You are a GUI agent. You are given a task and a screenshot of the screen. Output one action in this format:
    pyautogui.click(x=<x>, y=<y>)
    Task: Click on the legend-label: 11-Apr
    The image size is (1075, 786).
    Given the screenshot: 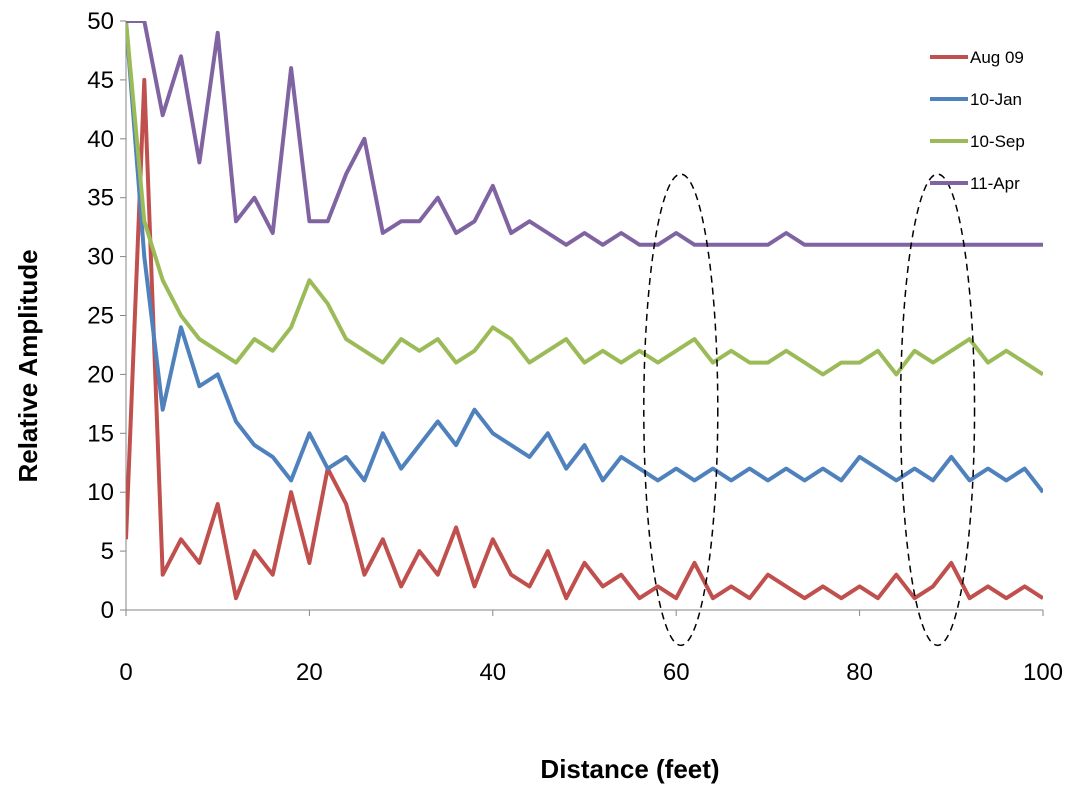 What is the action you would take?
    pyautogui.click(x=995, y=183)
    